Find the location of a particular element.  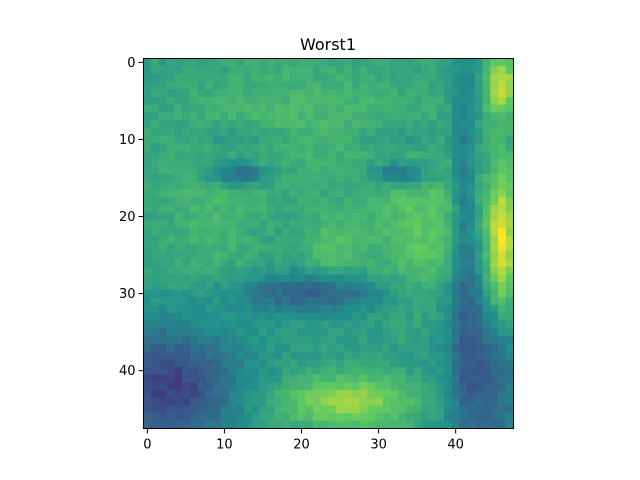

x-tick-label: 40 is located at coordinates (455, 445).